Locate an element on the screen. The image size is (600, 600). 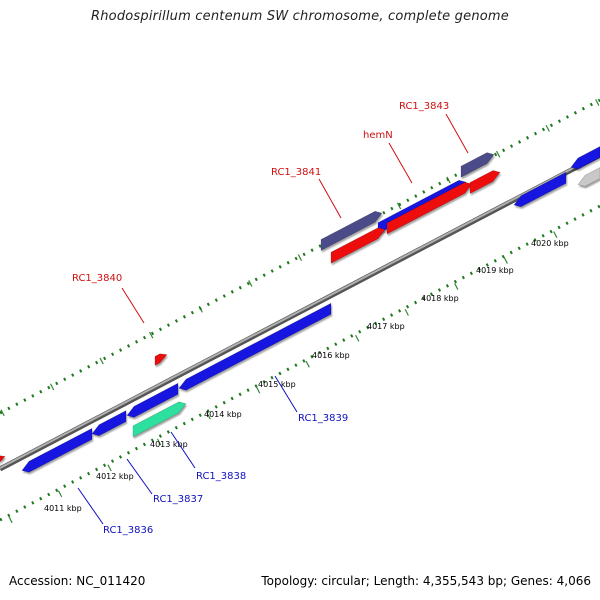
scale-label: 4018 kbp is located at coordinates (440, 298).